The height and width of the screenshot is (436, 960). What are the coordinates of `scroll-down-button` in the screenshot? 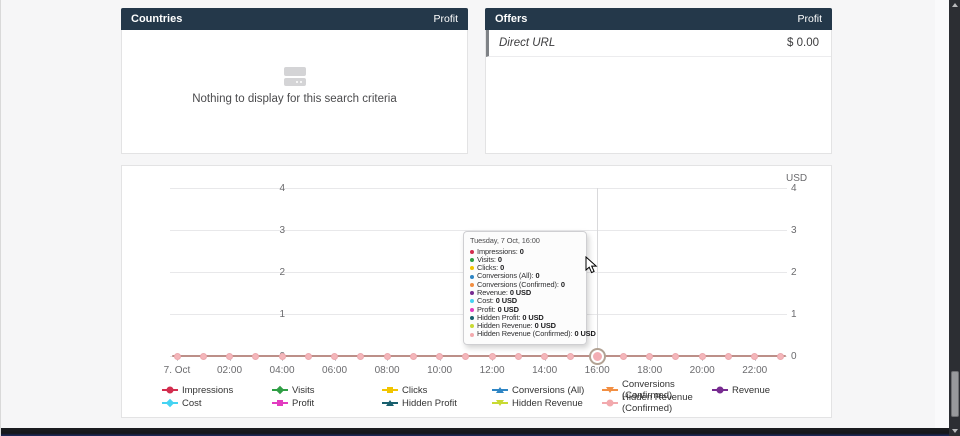 It's located at (954, 431).